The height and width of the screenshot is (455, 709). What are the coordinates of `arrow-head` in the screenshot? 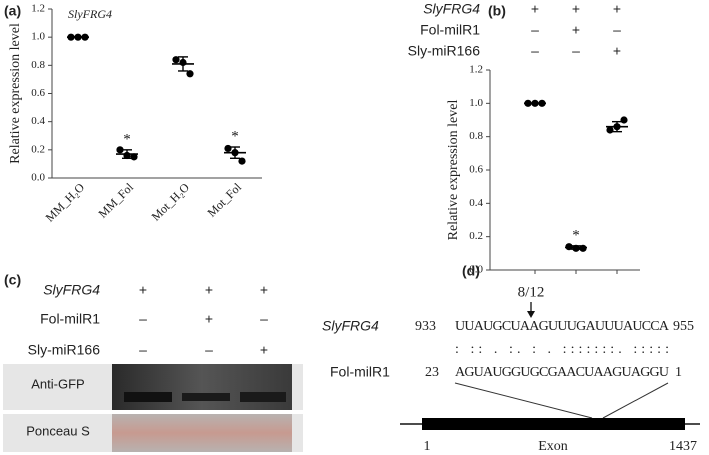 It's located at (531, 314).